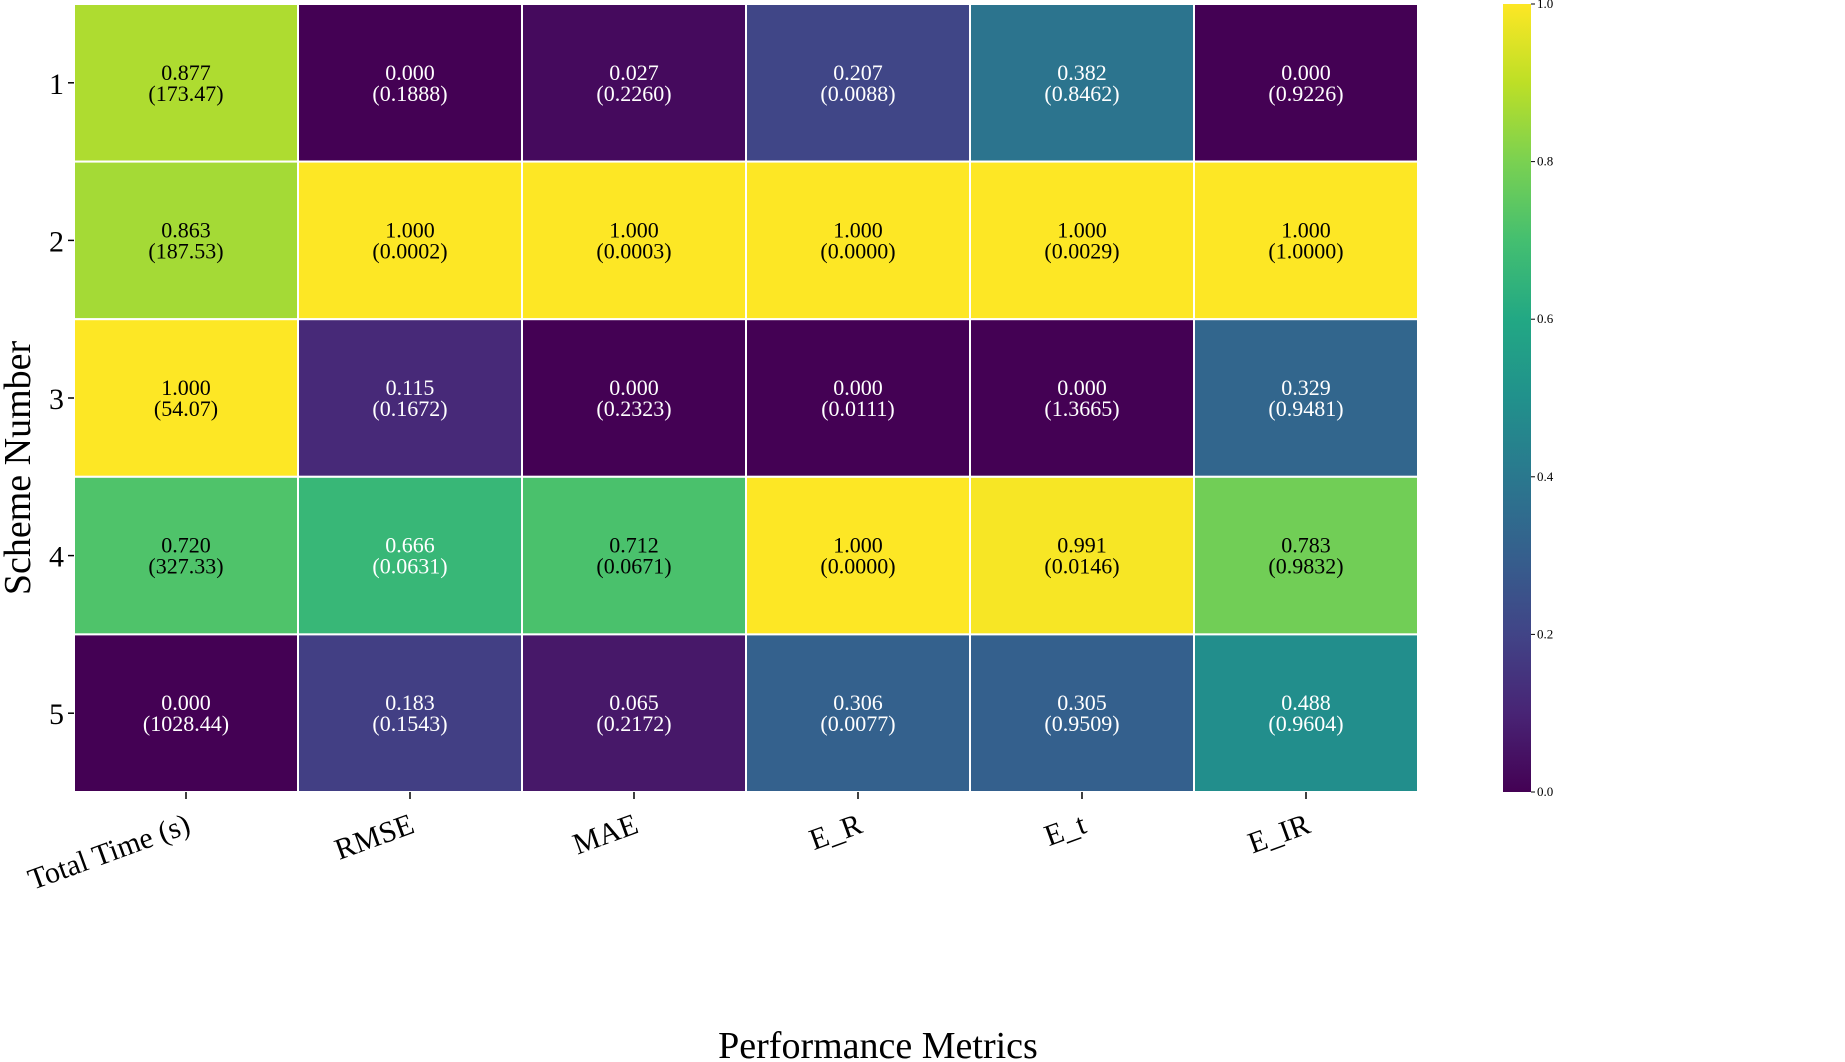  I want to click on cell-raw-label: (0.1888), so click(409, 93).